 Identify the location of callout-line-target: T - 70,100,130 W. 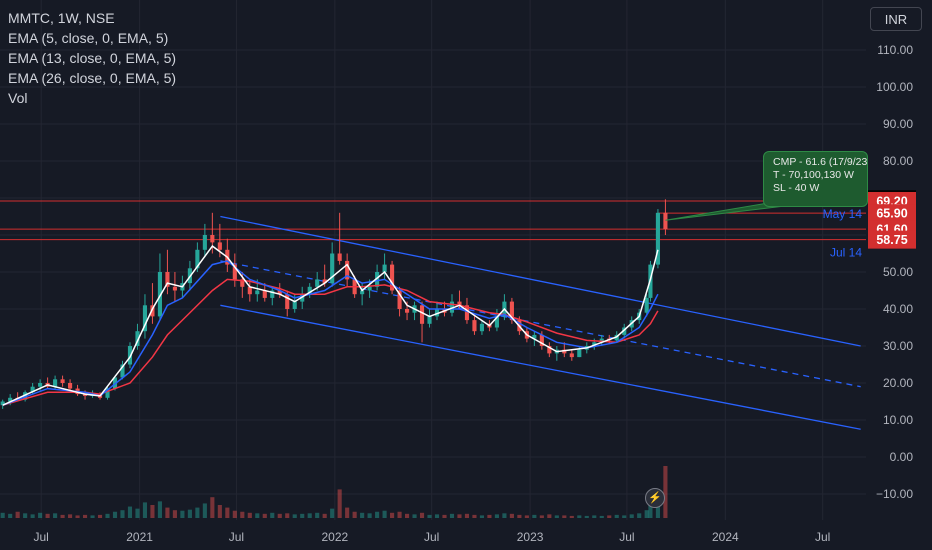
(813, 175).